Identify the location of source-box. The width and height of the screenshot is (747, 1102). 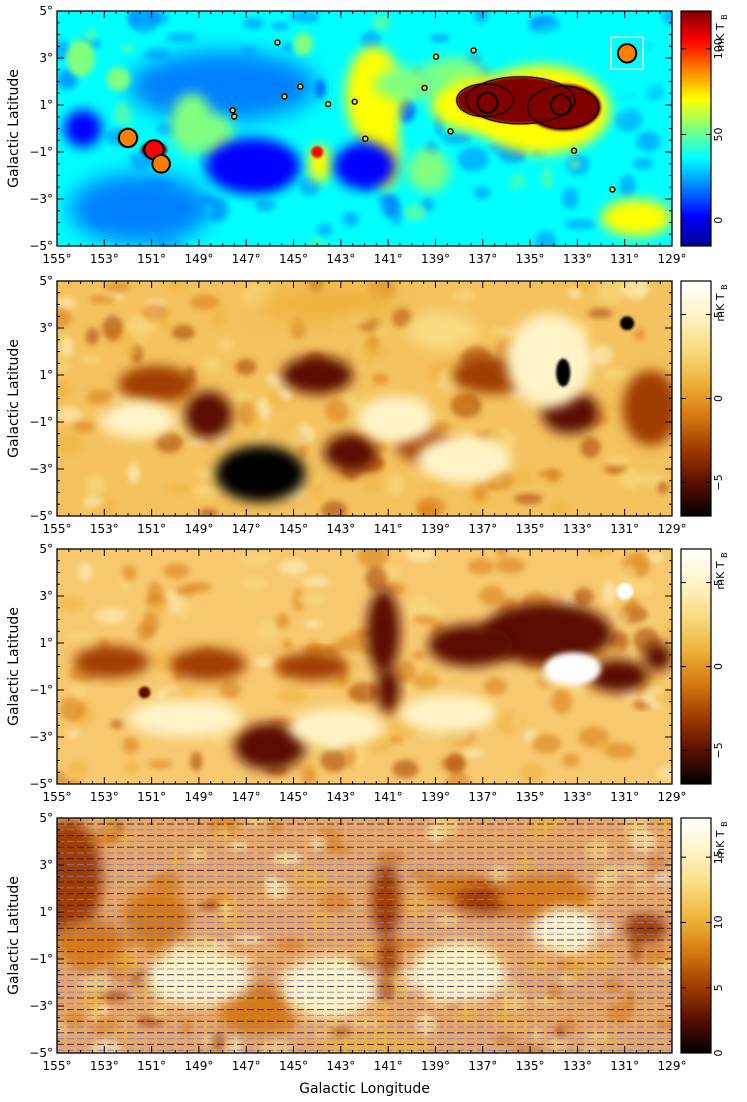
(627, 53).